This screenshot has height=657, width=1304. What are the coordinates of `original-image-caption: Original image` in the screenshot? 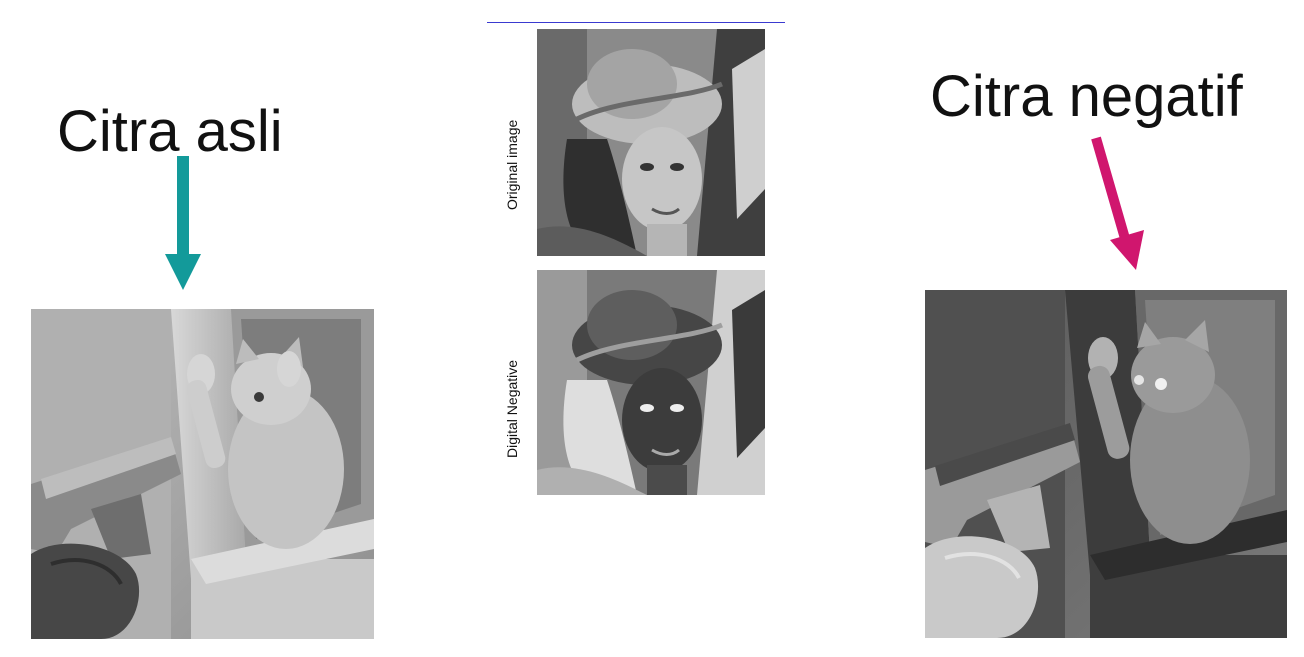 It's located at (512, 164).